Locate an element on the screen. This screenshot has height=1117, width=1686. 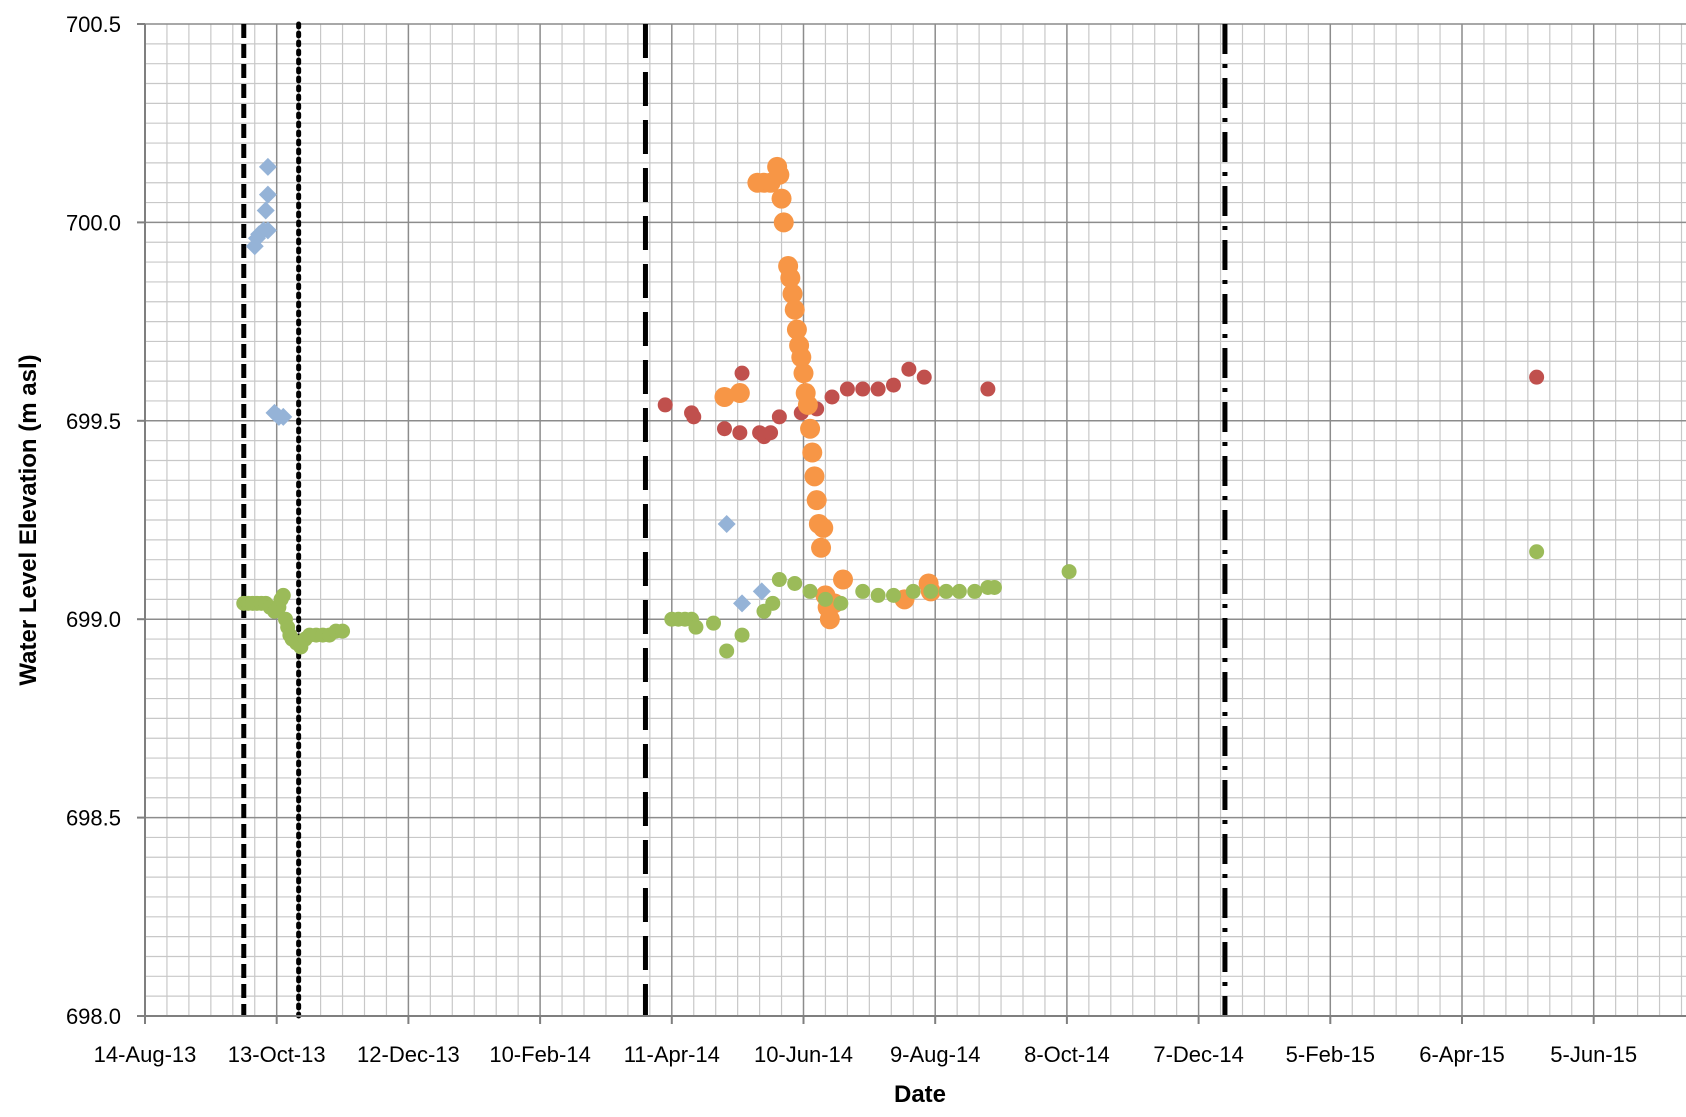
x-tick-label: 5-Feb-15 is located at coordinates (1330, 1054).